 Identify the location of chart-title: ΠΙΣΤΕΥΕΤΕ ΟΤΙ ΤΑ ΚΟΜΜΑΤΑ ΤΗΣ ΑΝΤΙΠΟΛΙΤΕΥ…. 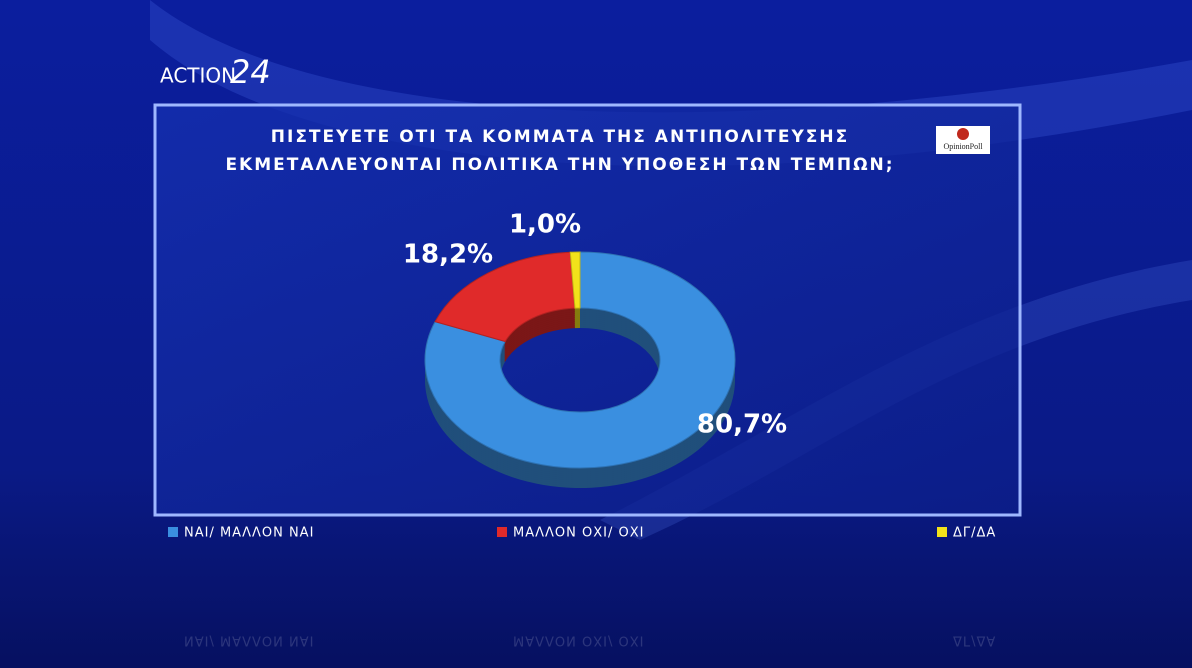
(560, 137).